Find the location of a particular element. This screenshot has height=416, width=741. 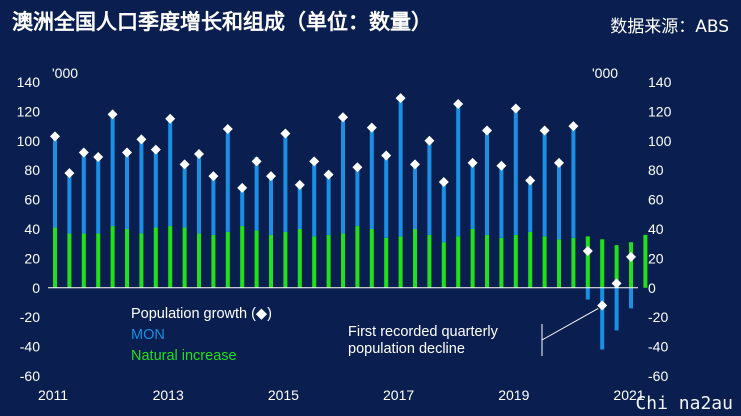

right-tick-label: 100 is located at coordinates (660, 141).